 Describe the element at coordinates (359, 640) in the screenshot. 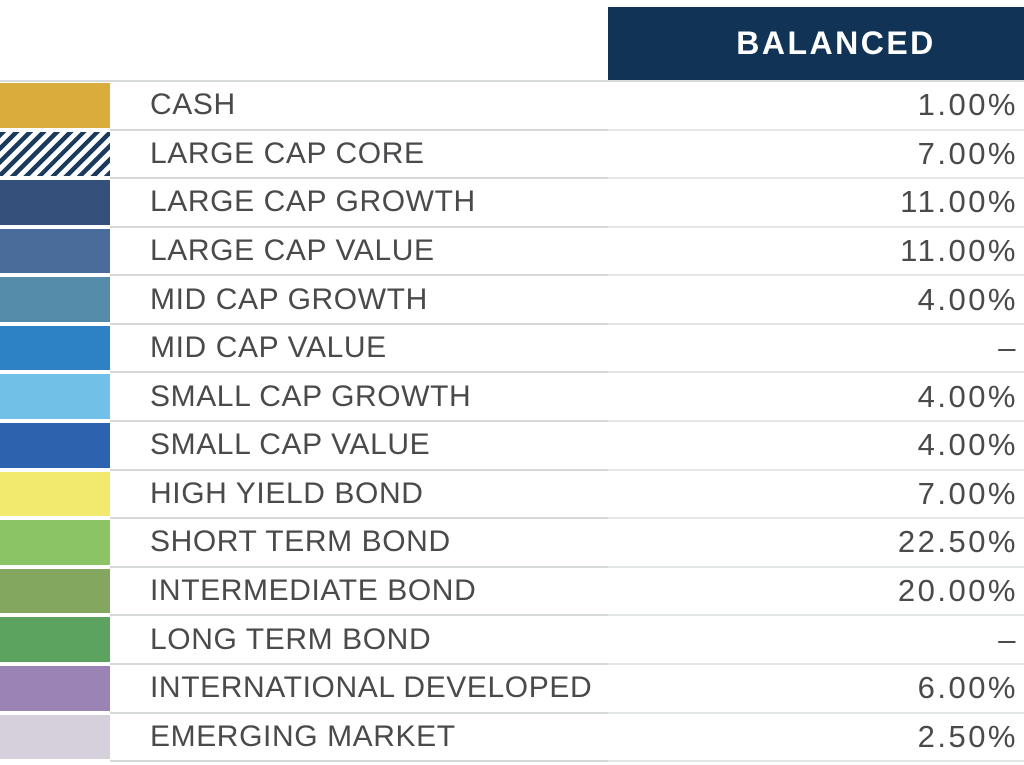

I see `asset-class-label: LONG TERM BOND` at that location.